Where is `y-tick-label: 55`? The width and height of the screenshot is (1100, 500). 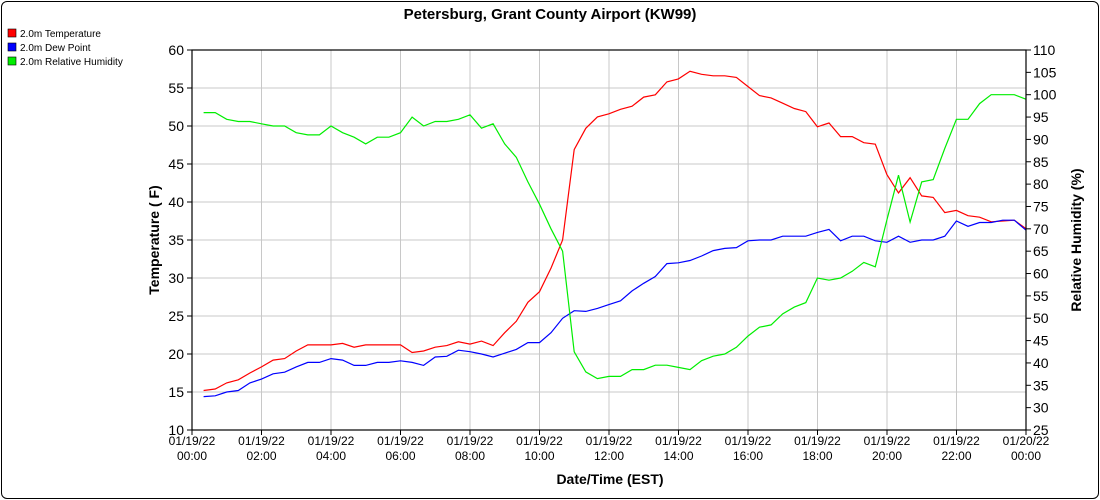 y-tick-label: 55 is located at coordinates (176, 88).